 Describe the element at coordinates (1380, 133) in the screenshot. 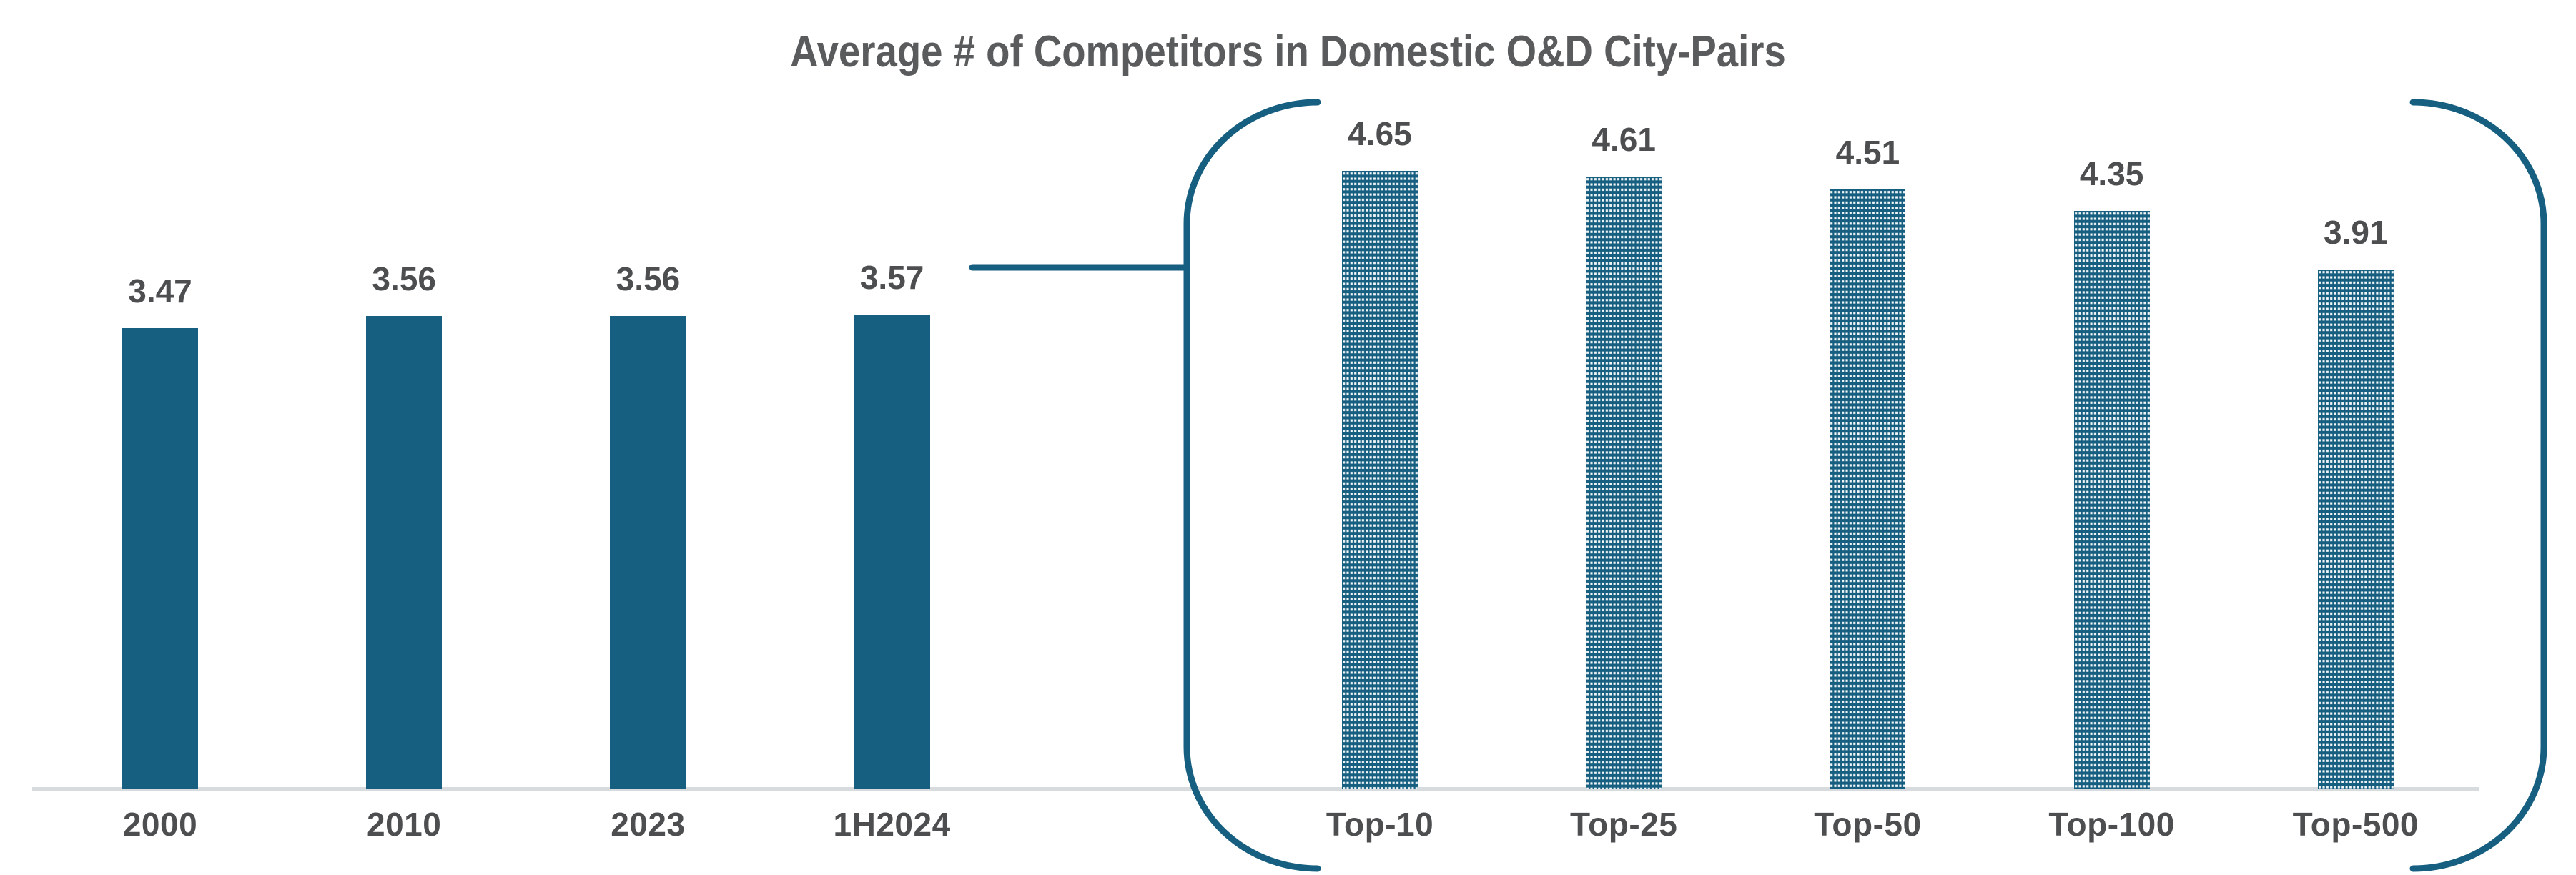

I see `bar-value-label: 4.65` at that location.